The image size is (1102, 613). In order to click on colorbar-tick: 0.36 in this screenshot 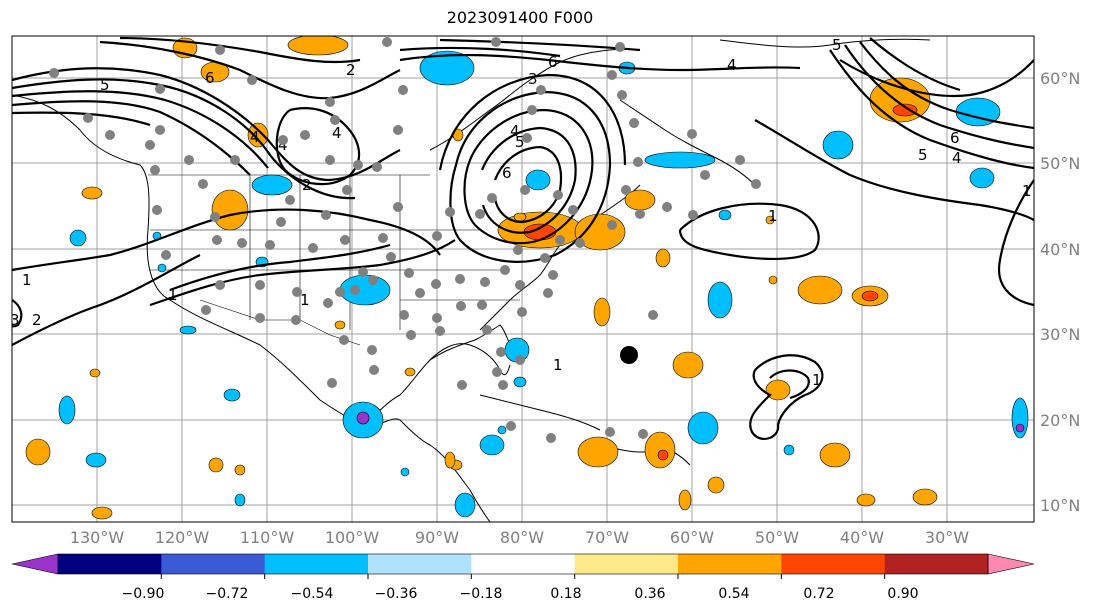, I will do `click(649, 594)`.